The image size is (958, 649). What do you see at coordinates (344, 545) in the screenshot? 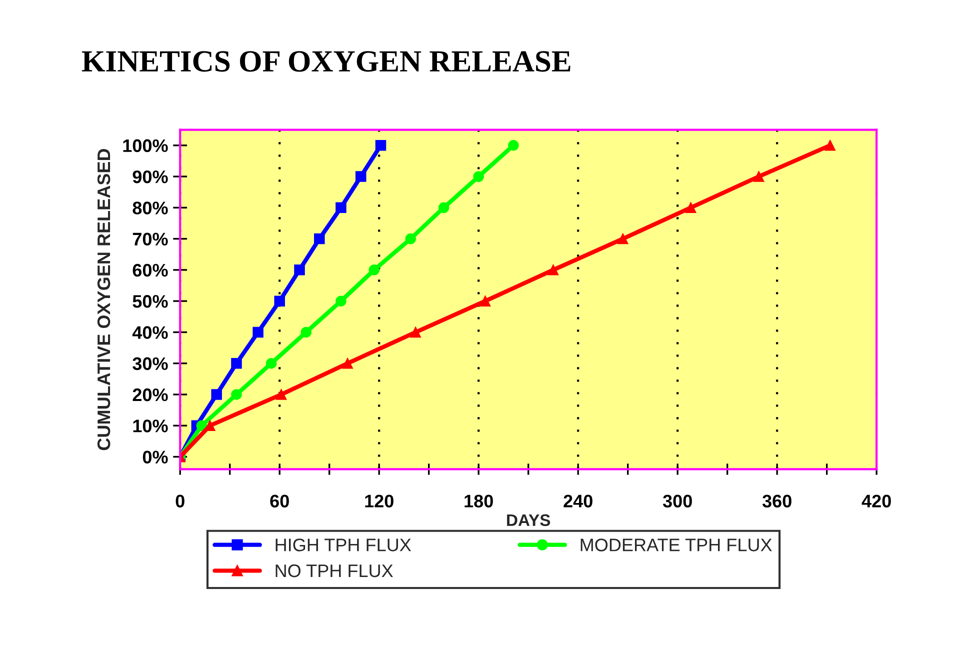
I see `legend-label: HIGH TPH FLUX` at bounding box center [344, 545].